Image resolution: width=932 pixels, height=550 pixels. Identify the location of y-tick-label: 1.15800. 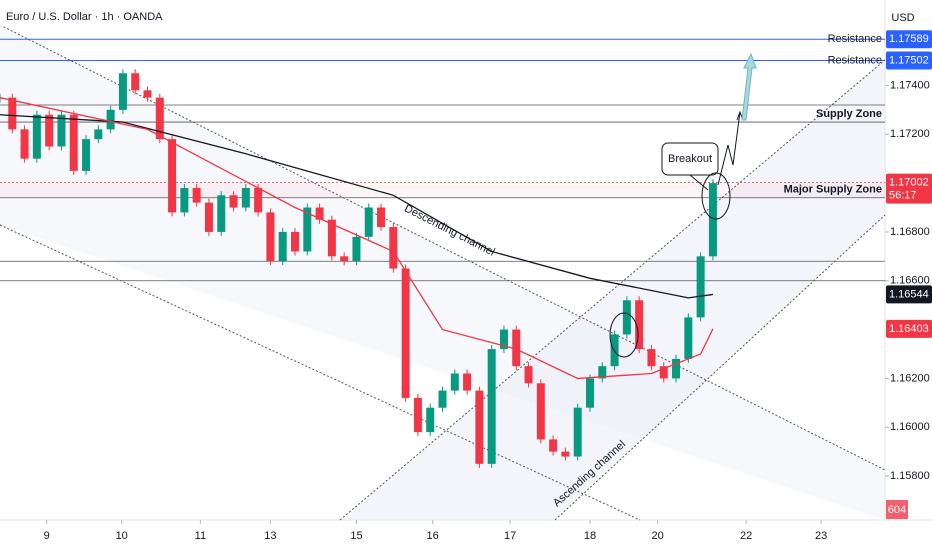
(910, 476).